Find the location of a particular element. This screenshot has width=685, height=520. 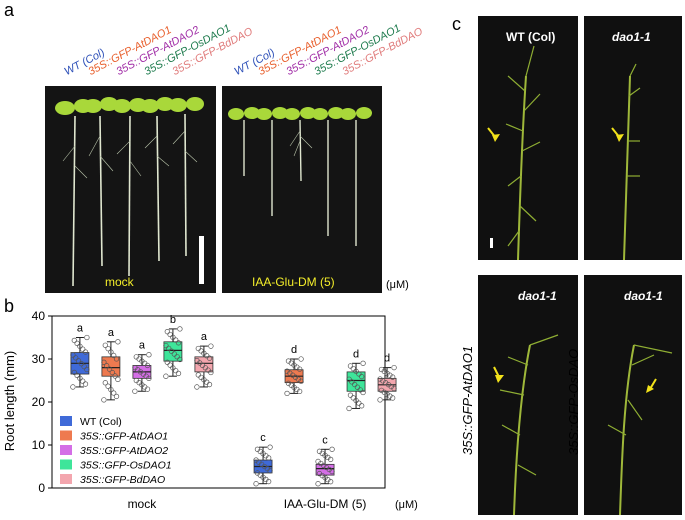

y-tick-label: 10 is located at coordinates (39, 445).